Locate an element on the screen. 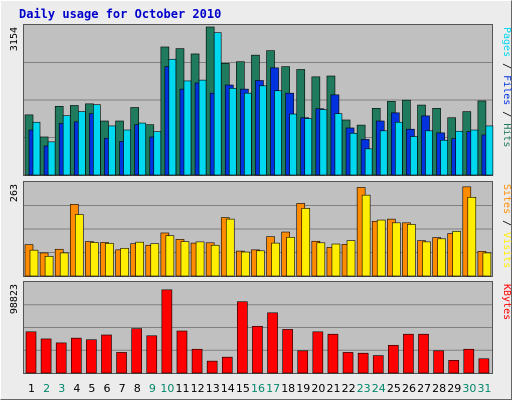  day-label-24: 24 is located at coordinates (379, 388).